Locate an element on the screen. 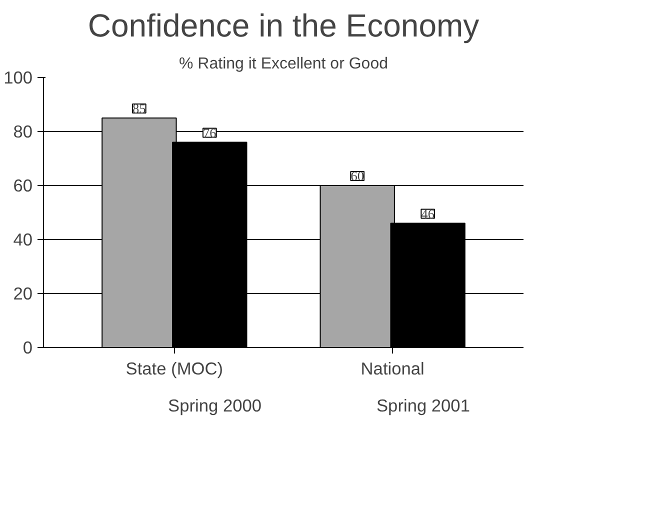 This screenshot has height=529, width=653. y-tick-label: 20 is located at coordinates (23, 294).